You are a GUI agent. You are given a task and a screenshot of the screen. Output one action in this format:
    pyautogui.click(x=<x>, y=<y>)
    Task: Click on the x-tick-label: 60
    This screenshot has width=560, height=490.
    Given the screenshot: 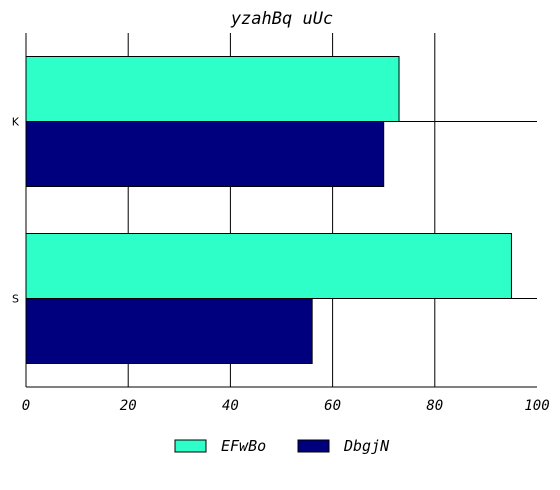 What is the action you would take?
    pyautogui.click(x=332, y=406)
    